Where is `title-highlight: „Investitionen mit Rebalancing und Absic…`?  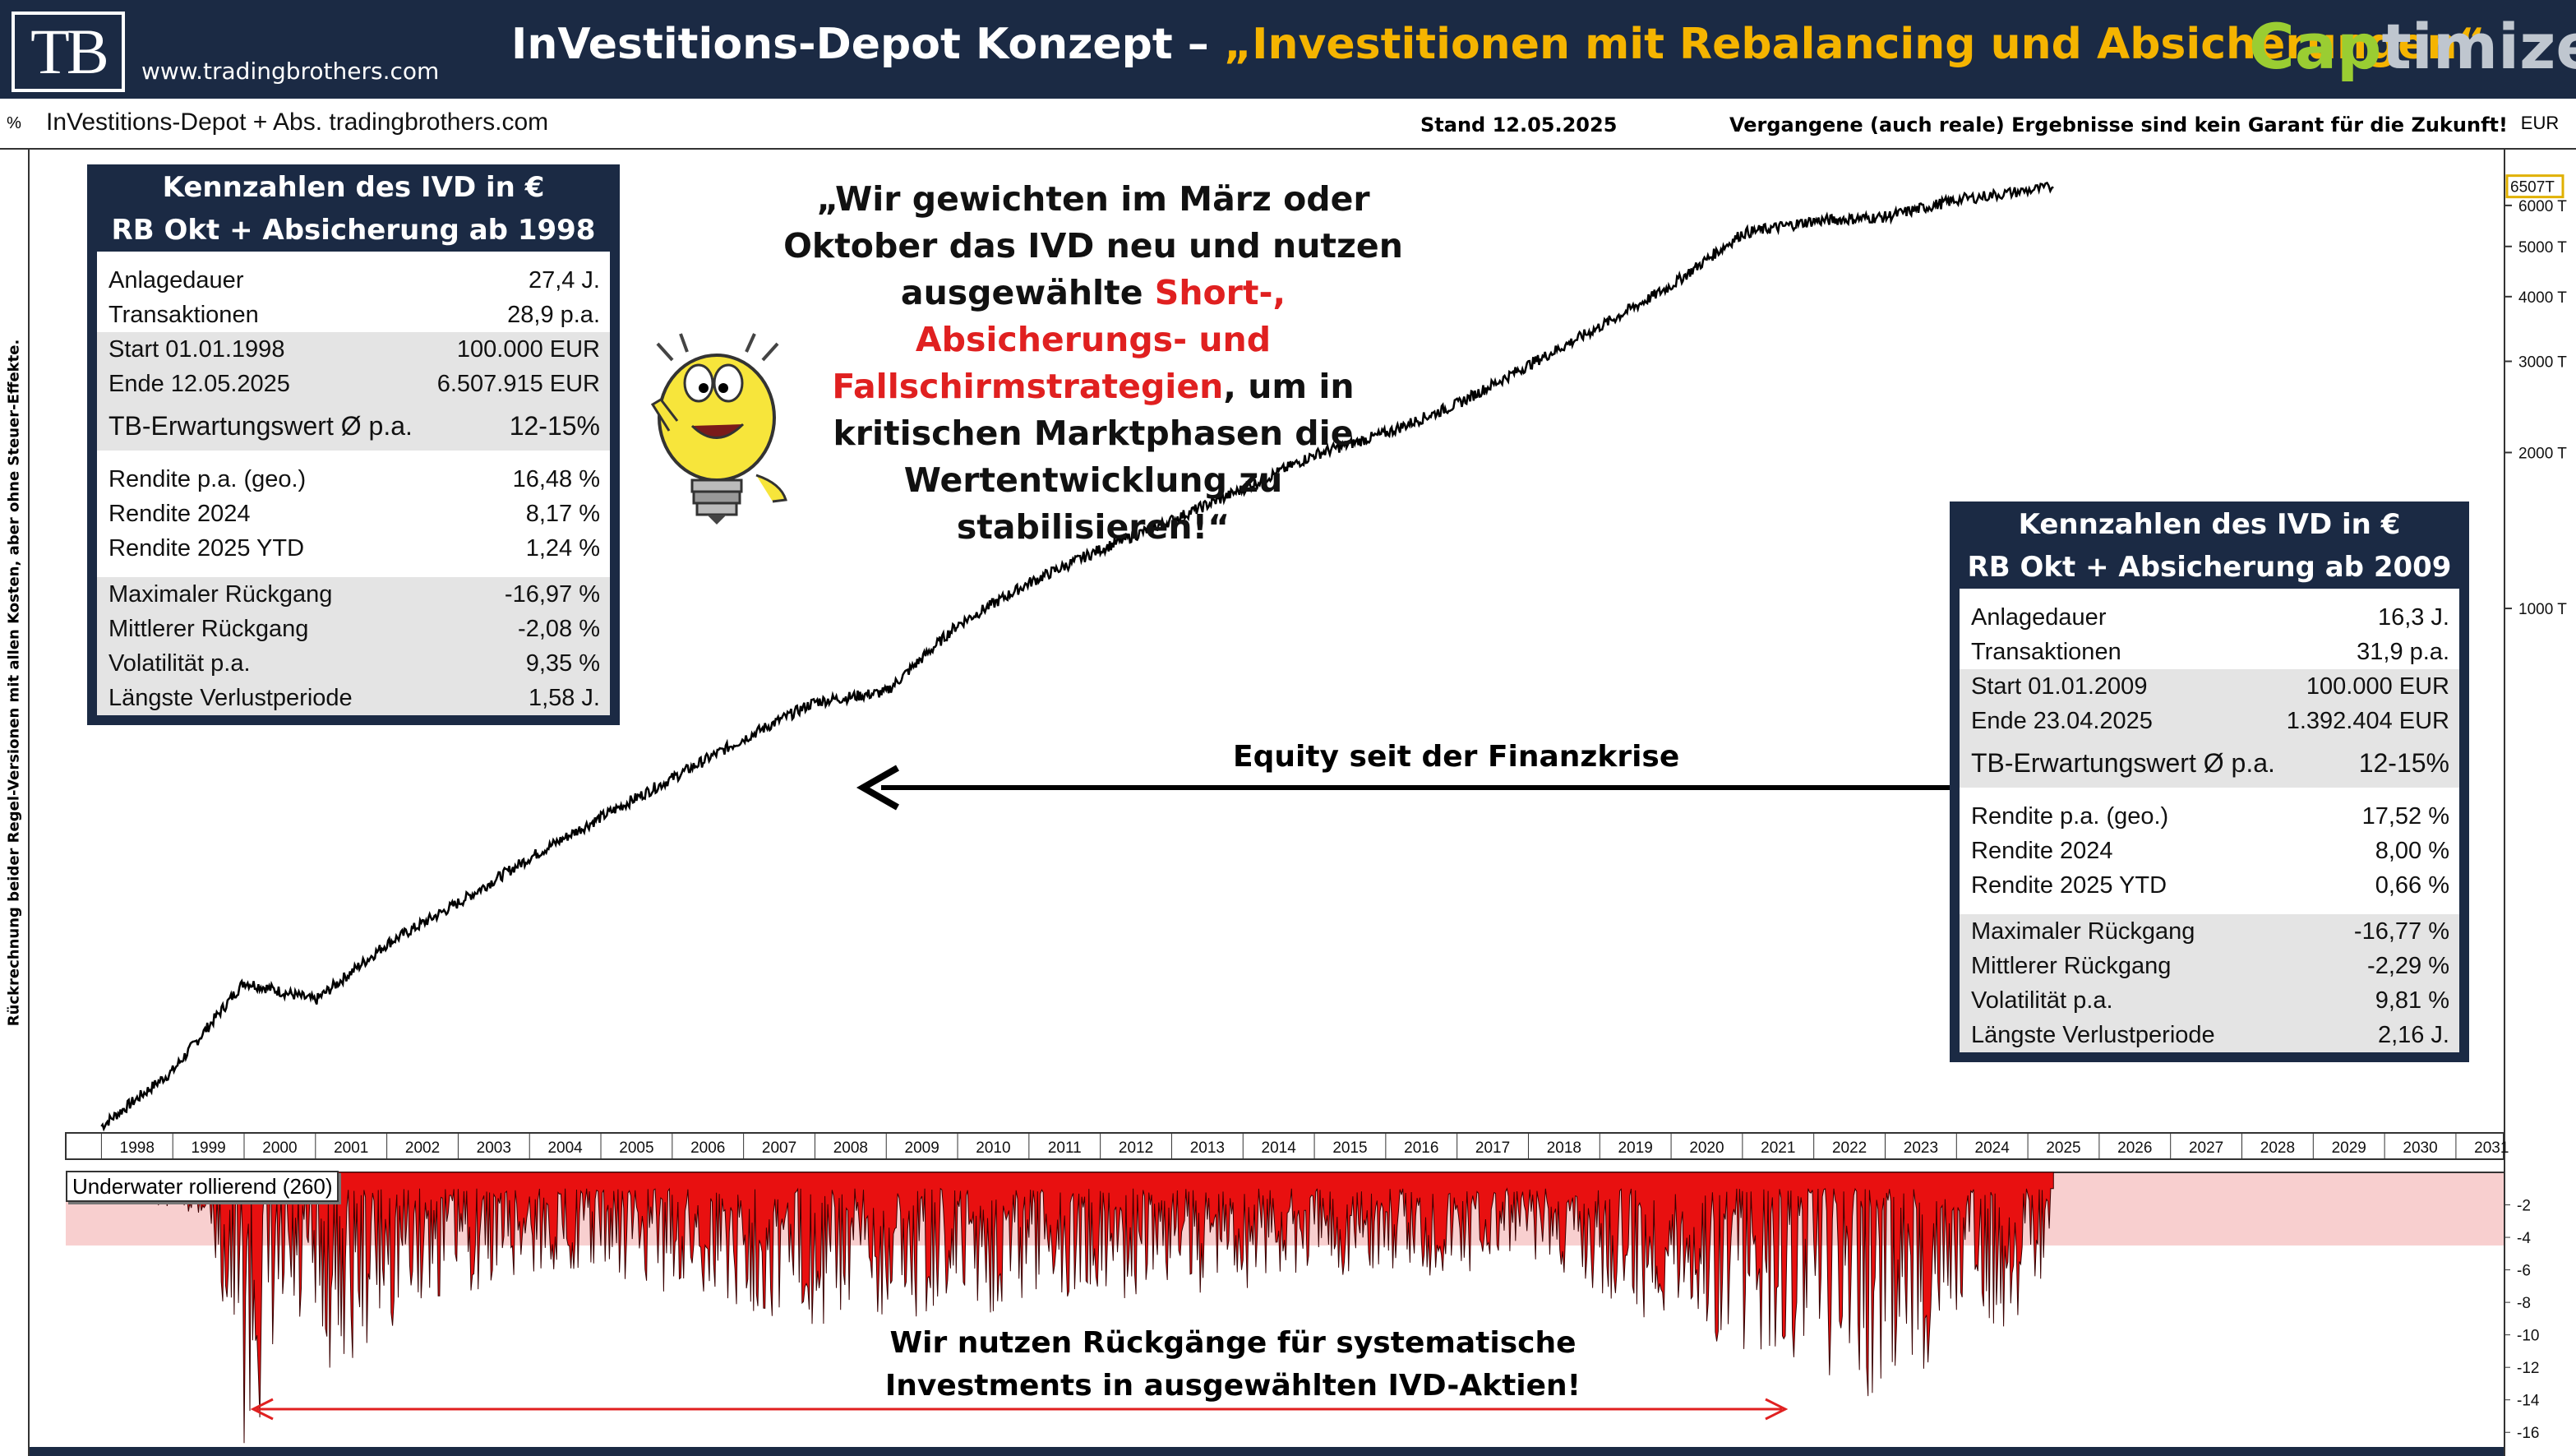
title-highlight: „Investitionen mit Rebalancing und Absic… is located at coordinates (1855, 44).